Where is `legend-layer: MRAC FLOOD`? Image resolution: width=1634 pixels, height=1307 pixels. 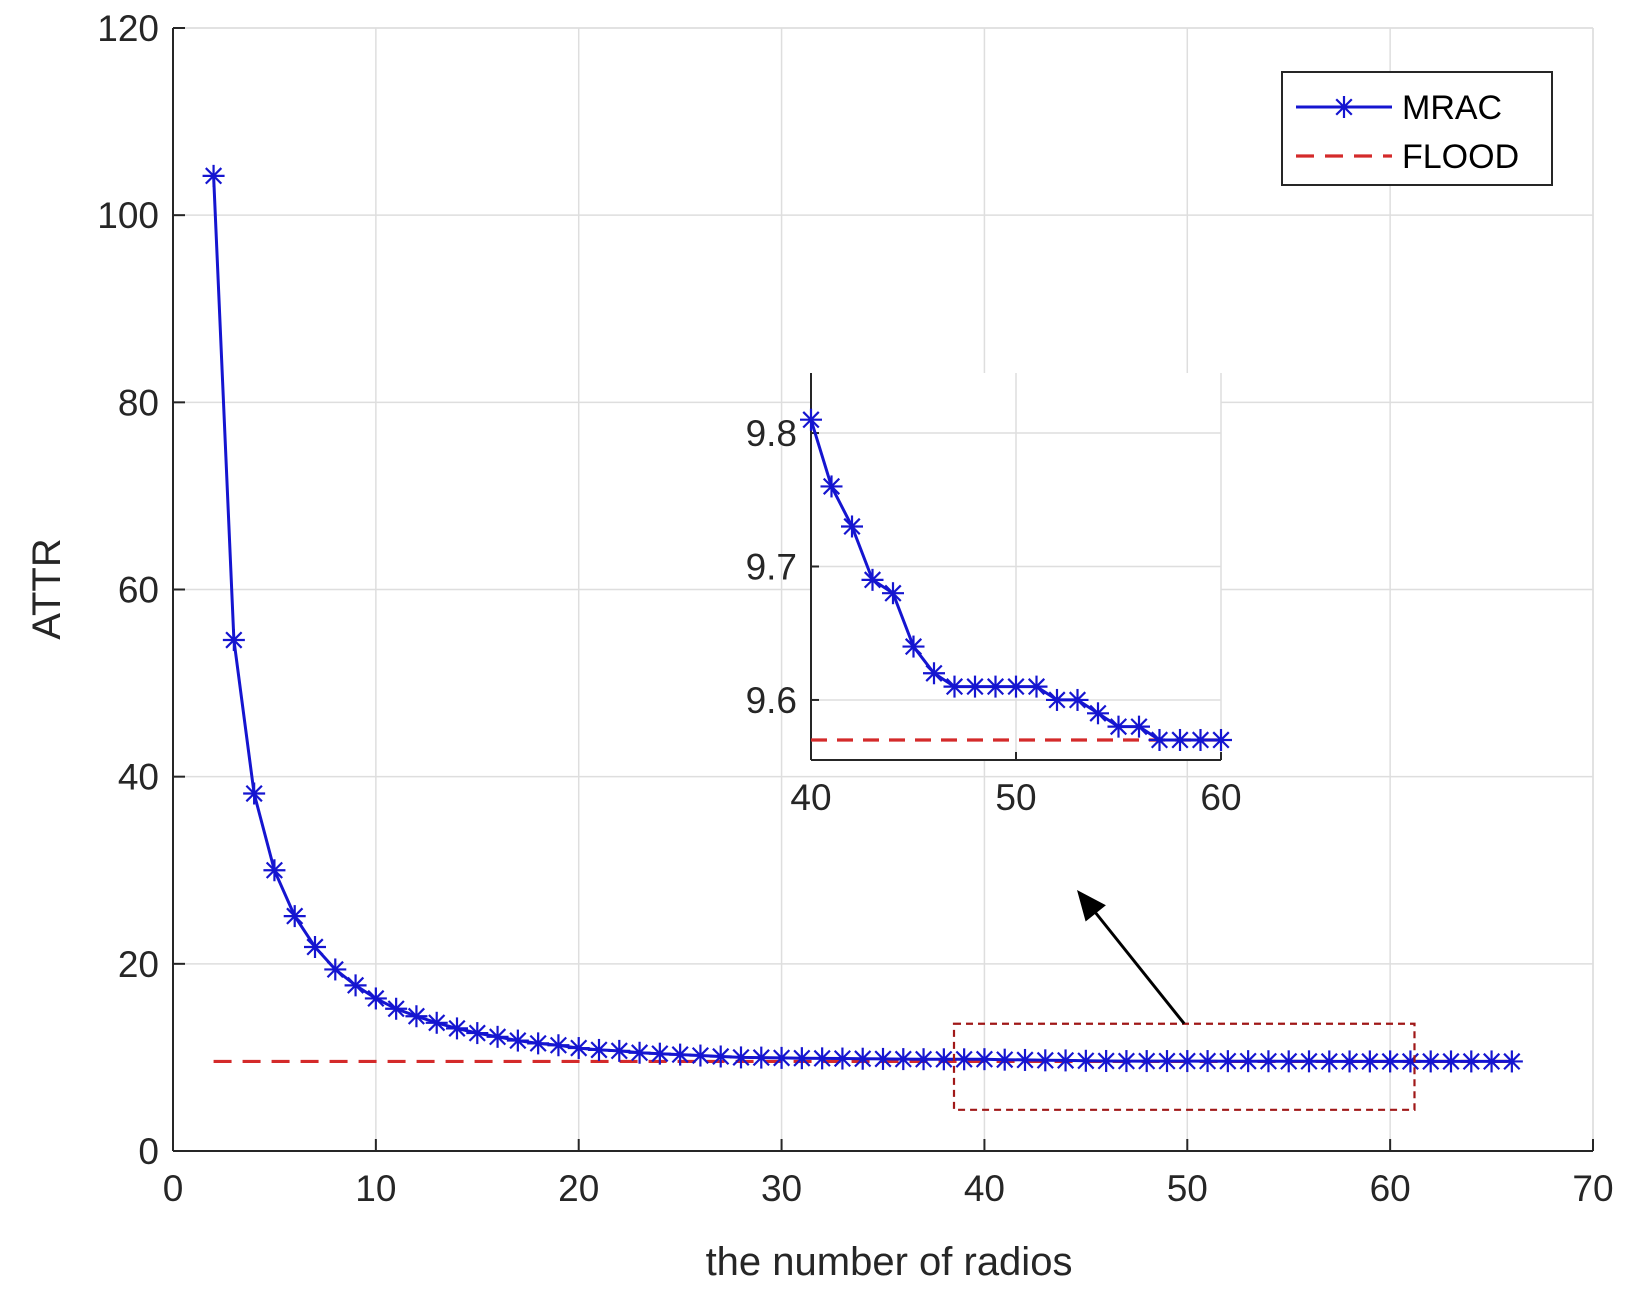 legend-layer: MRAC FLOOD is located at coordinates (1417, 128).